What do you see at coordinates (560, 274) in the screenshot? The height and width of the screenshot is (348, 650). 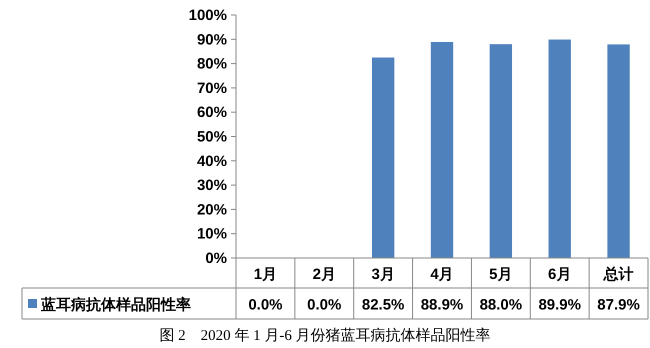 I see `x-tick-label: 6月` at bounding box center [560, 274].